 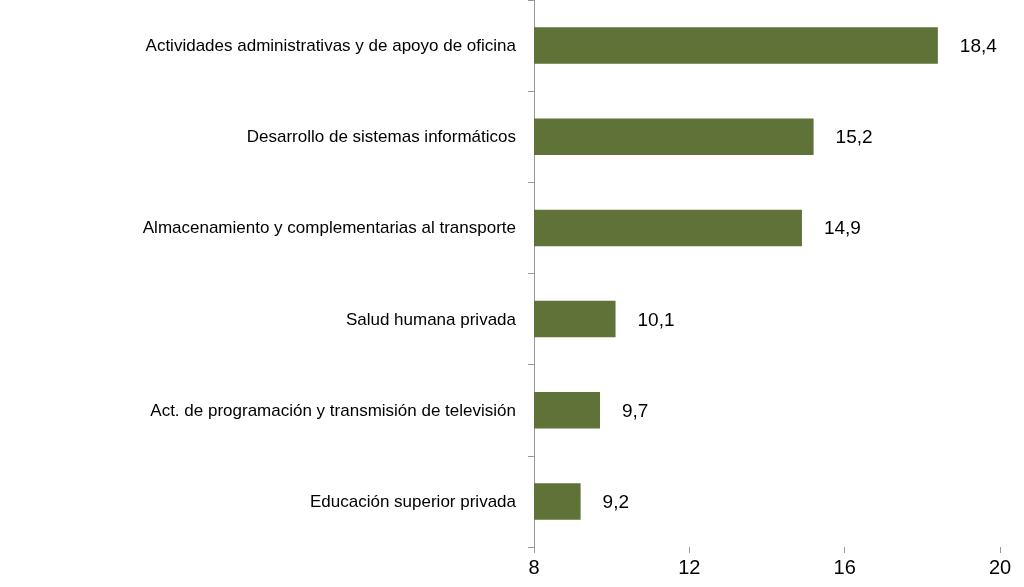 I want to click on data-label: 9,2, so click(x=616, y=501).